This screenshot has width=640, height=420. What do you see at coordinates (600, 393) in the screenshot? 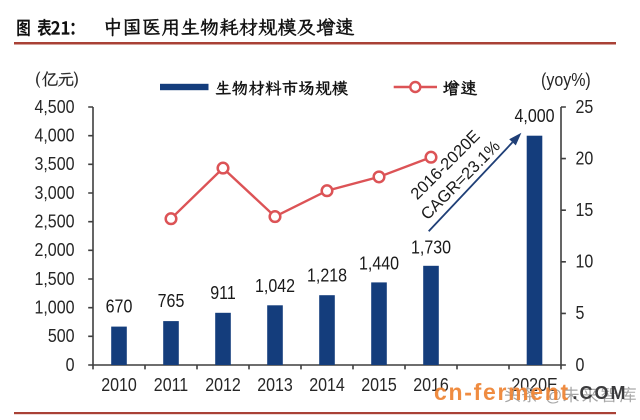
I see `svg-text: .COM` at bounding box center [600, 393].